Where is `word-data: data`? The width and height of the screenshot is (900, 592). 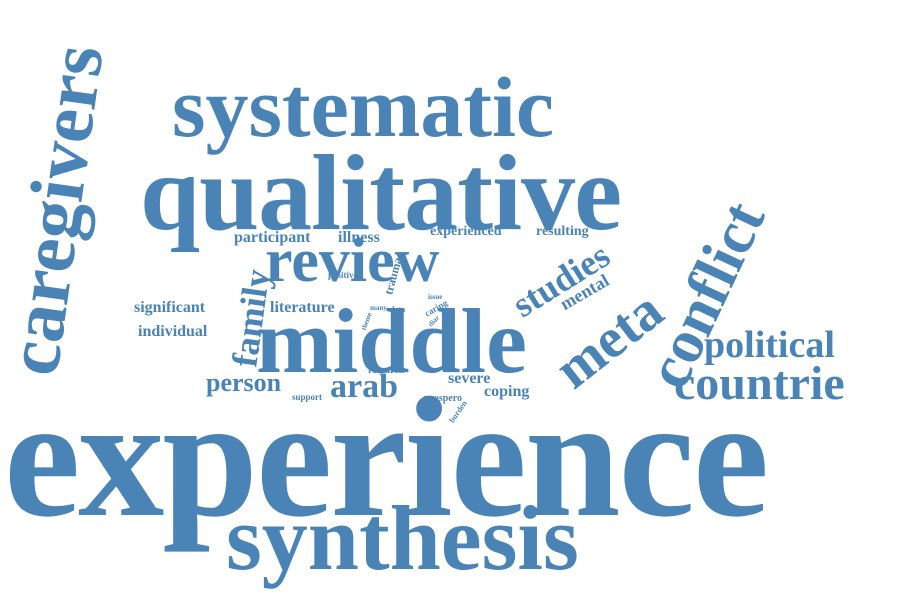 word-data: data is located at coordinates (398, 309).